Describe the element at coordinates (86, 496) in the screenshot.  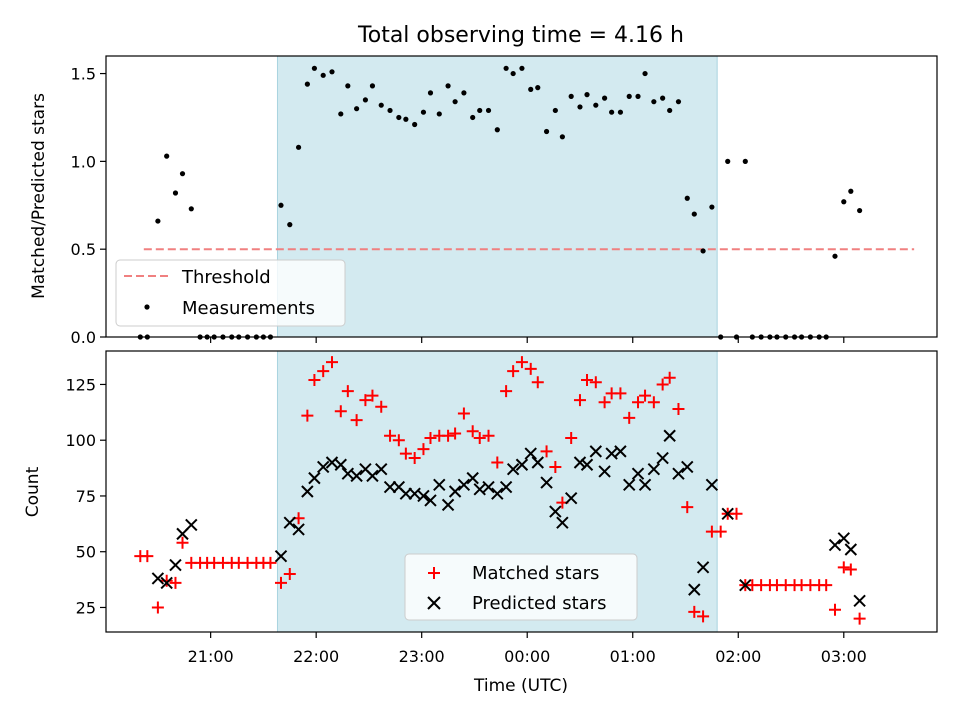
I see `y-tick-label: 75` at that location.